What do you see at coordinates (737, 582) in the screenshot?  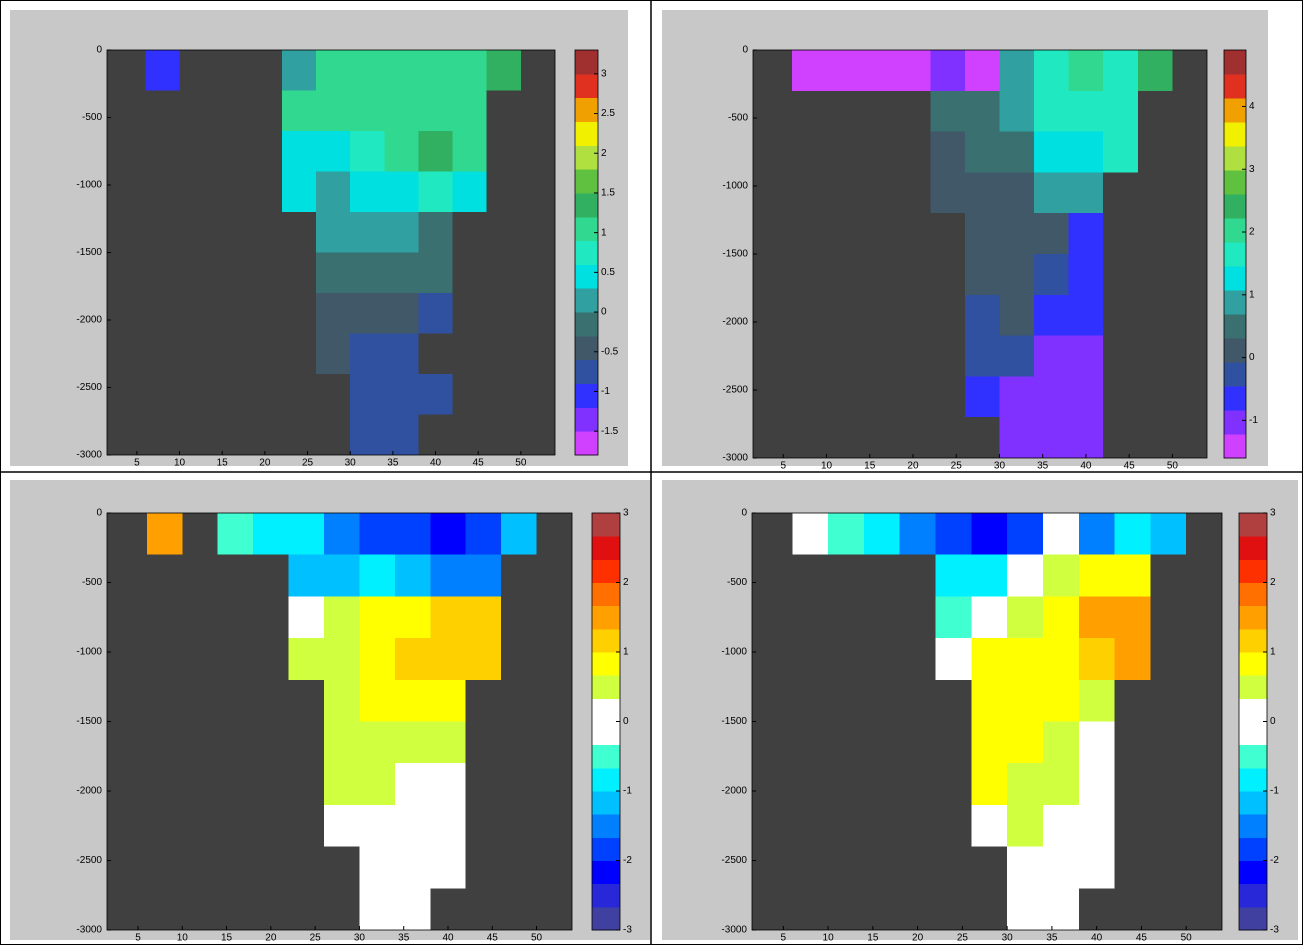 I see `y-tick-label: -500` at bounding box center [737, 582].